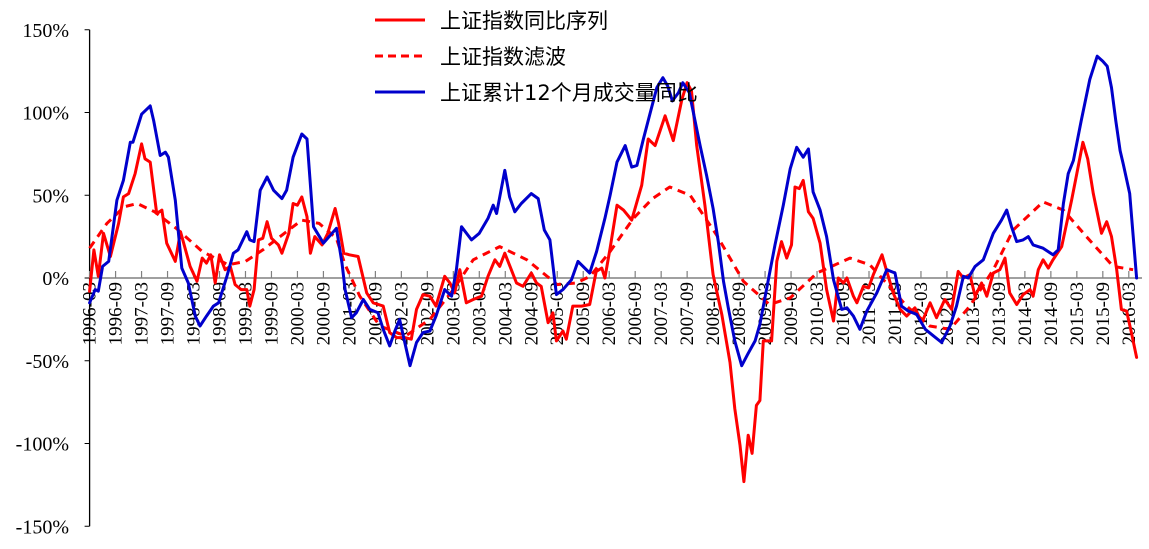 This screenshot has width=1149, height=549. What do you see at coordinates (220, 313) in the screenshot?
I see `x-tick-label: 1998-09` at bounding box center [220, 313].